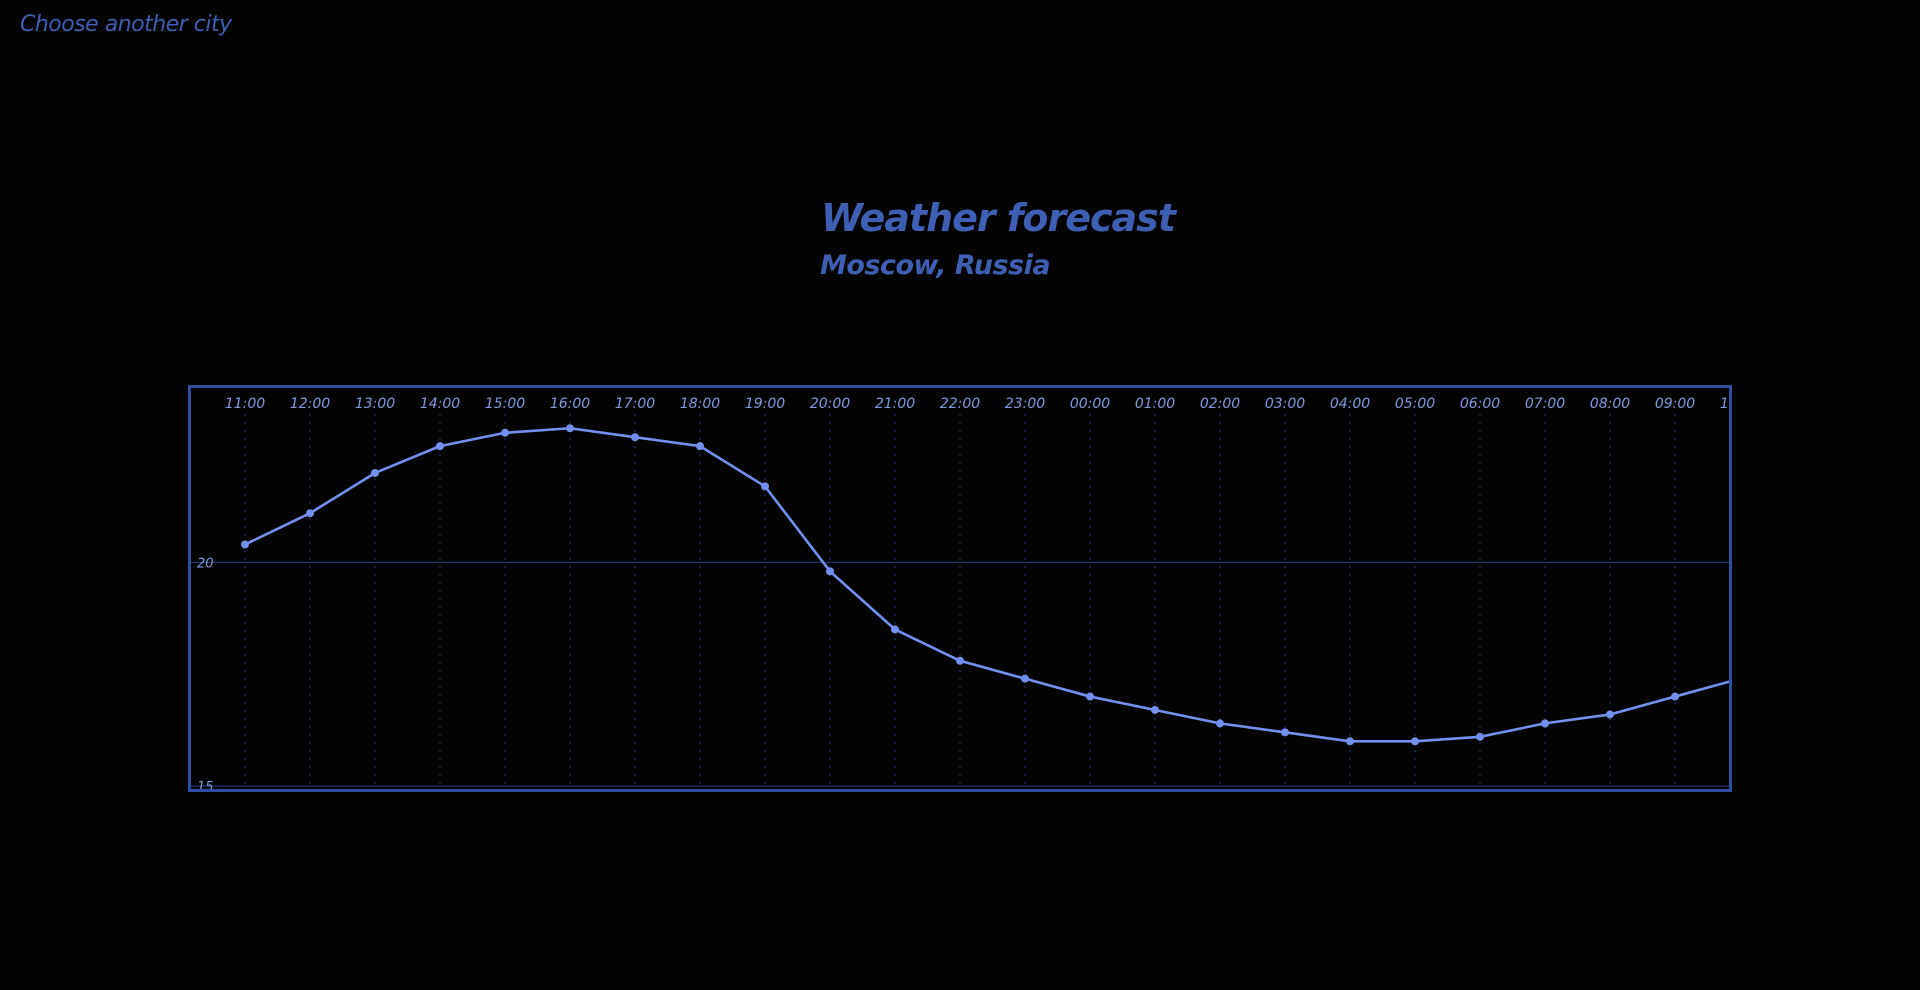  What do you see at coordinates (700, 404) in the screenshot?
I see `x-tick-label-7: 18:00` at bounding box center [700, 404].